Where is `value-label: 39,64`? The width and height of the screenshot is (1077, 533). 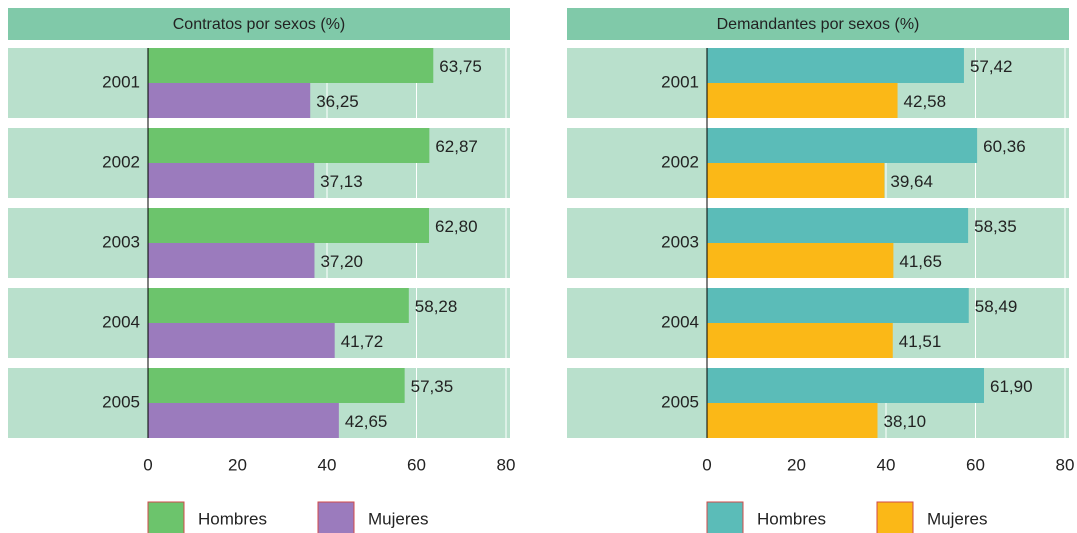
value-label: 39,64 is located at coordinates (911, 181).